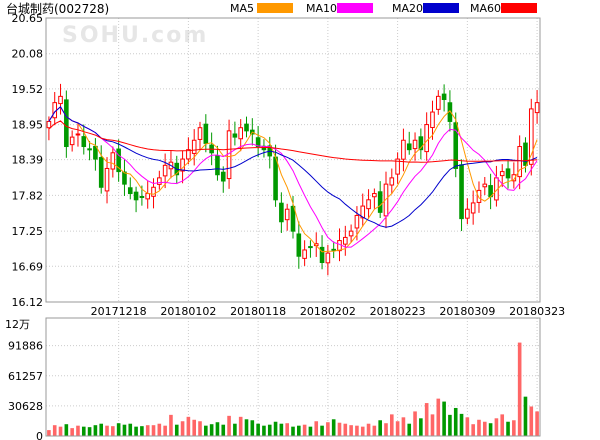 The image size is (600, 440). What do you see at coordinates (28, 54) in the screenshot?
I see `price-tick-label: 20.08` at bounding box center [28, 54].